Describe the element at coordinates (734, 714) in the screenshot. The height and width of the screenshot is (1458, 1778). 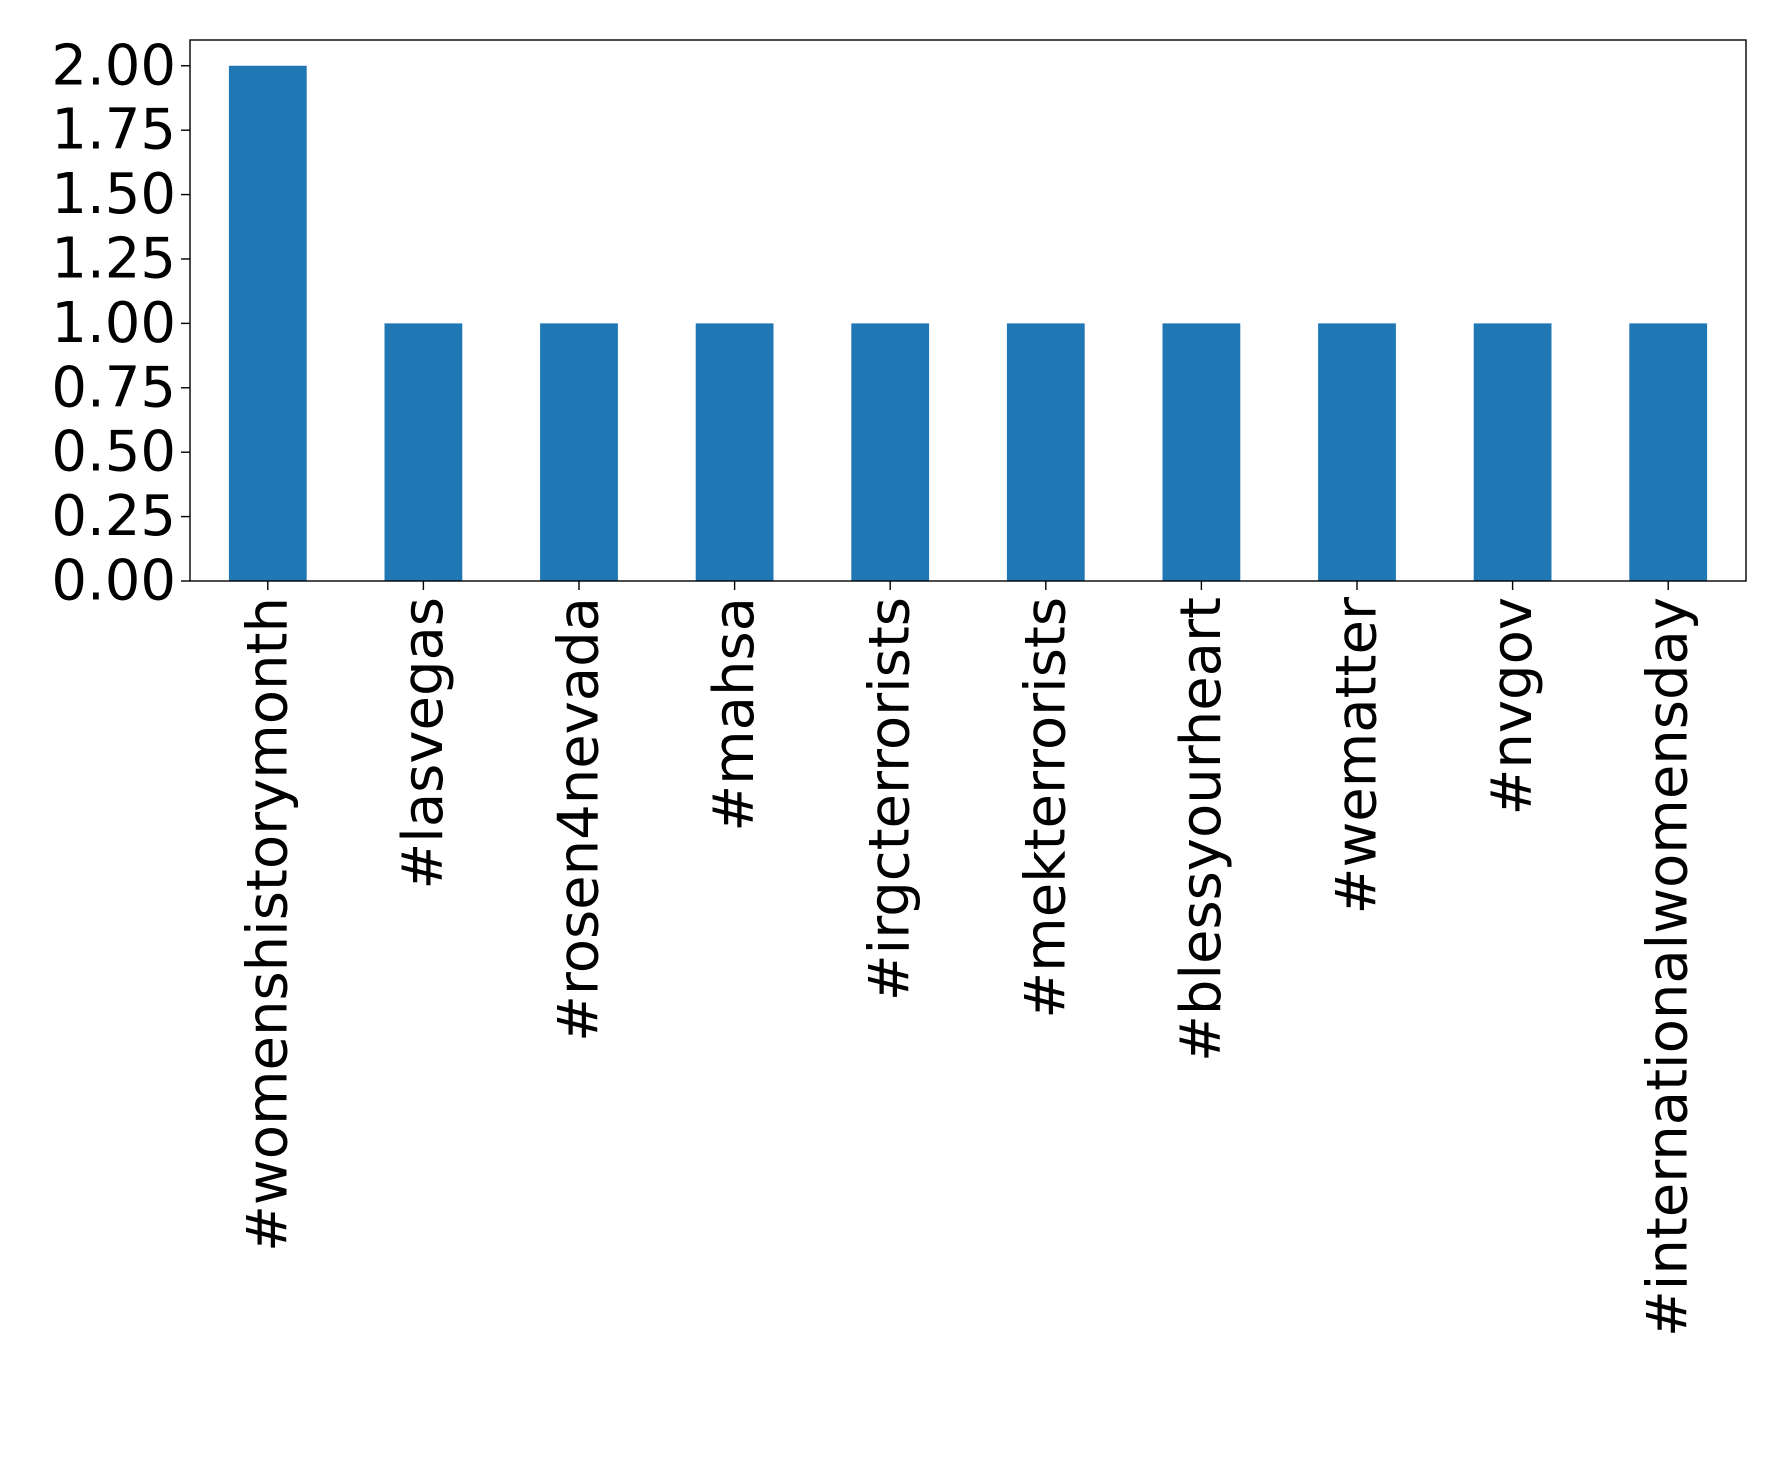
I see `x-tick-label: #mahsa` at that location.